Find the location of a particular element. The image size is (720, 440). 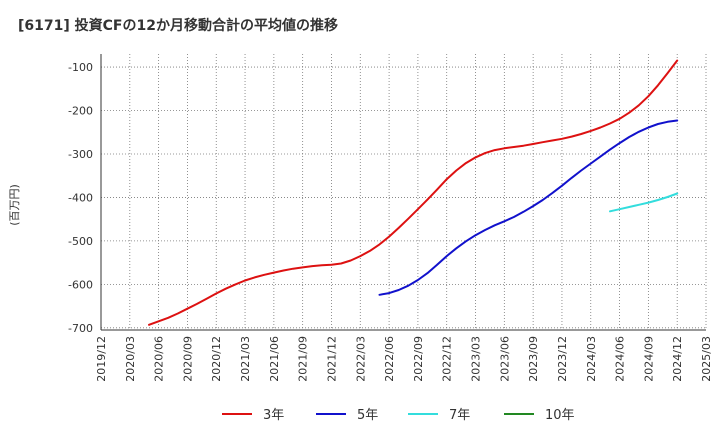

y-tick-label: -100 is located at coordinates (80, 67).